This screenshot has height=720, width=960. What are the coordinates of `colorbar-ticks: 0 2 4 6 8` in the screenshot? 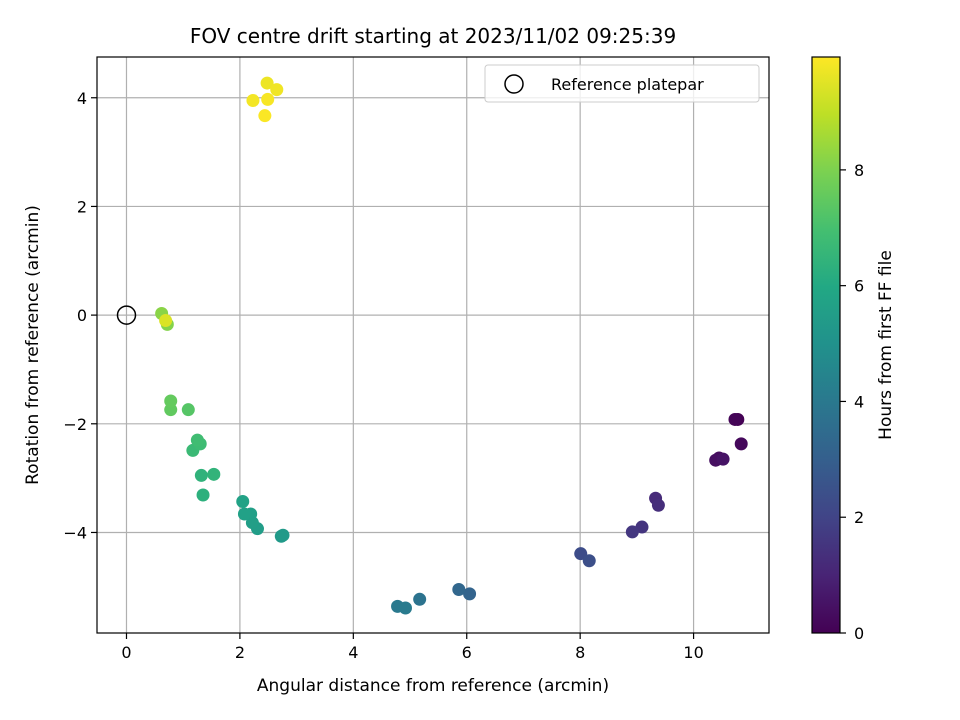 It's located at (852, 402).